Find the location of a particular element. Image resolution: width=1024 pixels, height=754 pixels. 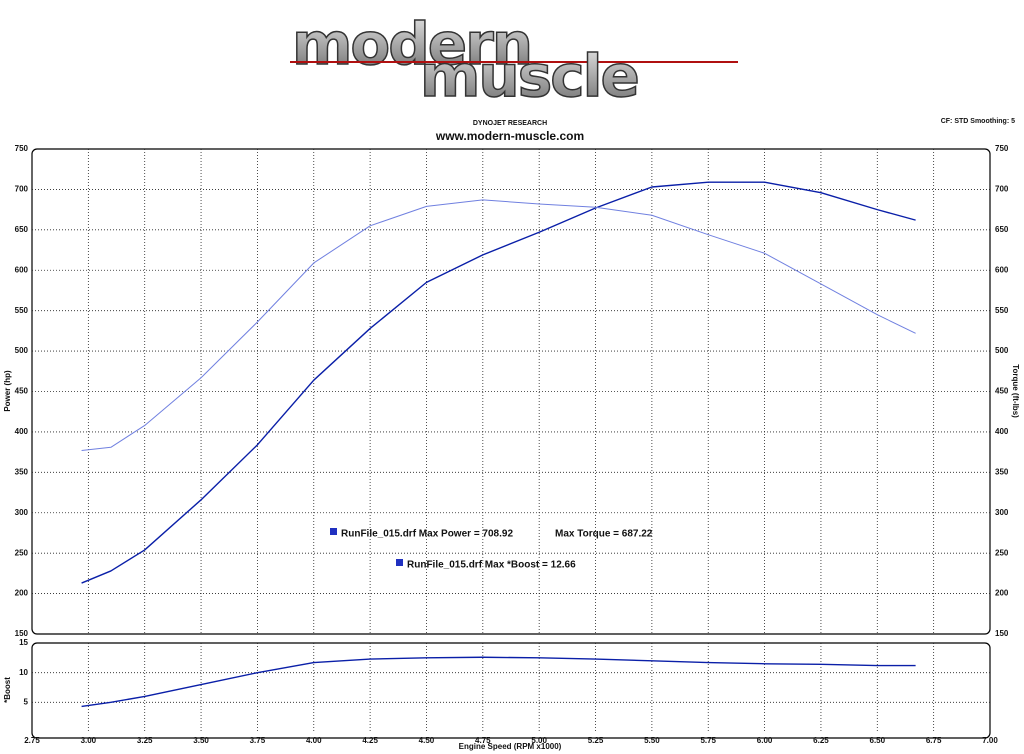

y-tick-label: 200 is located at coordinates (22, 593).